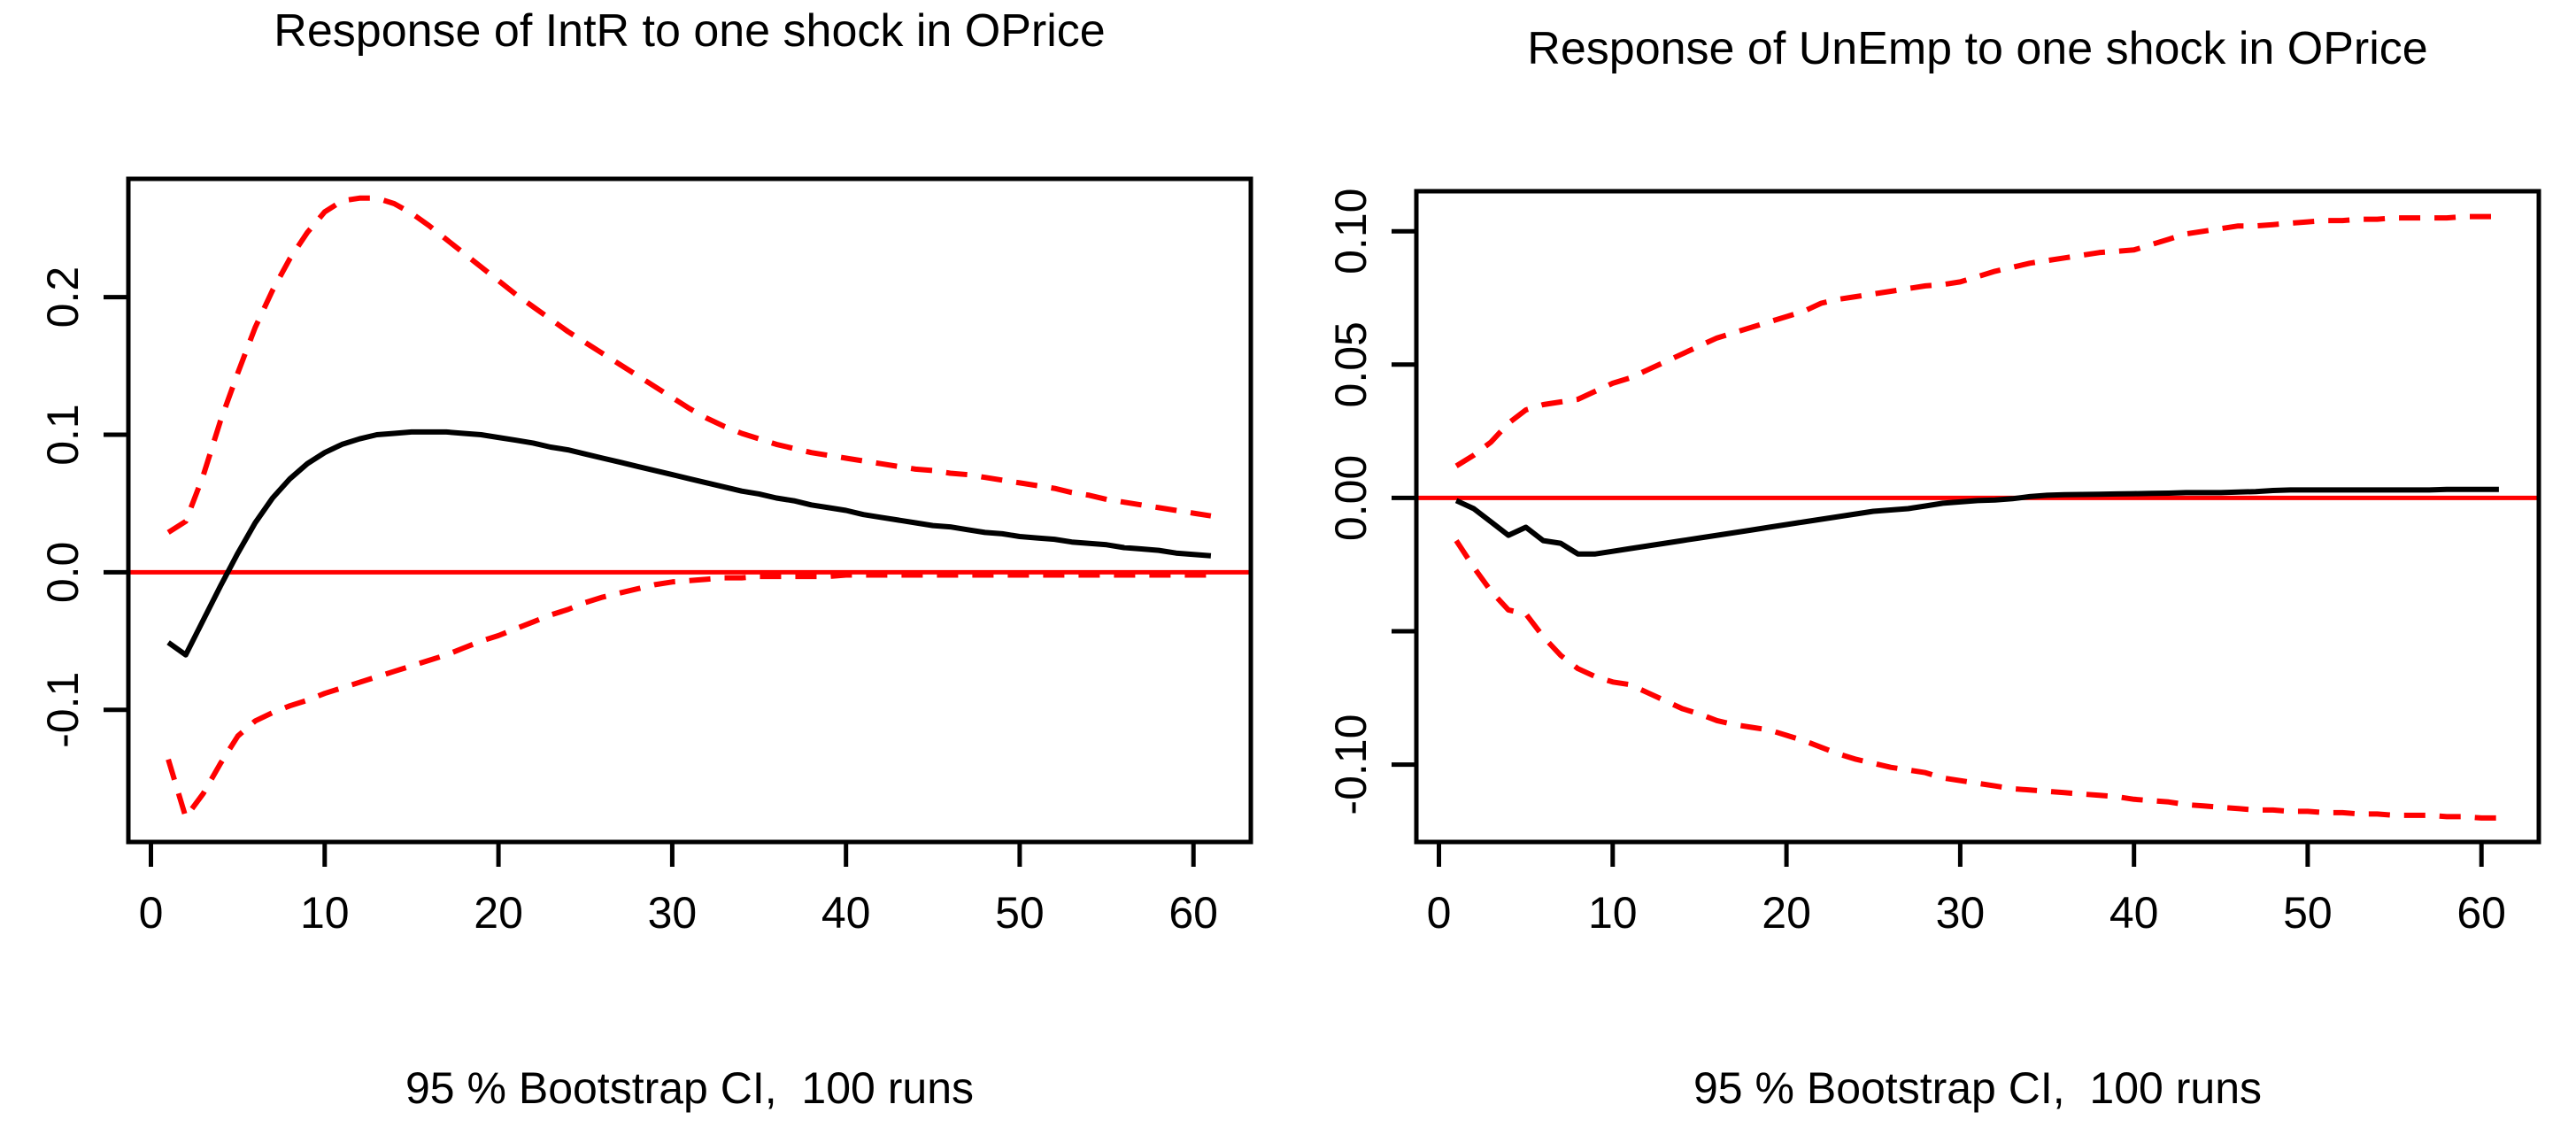 The image size is (2576, 1143). What do you see at coordinates (63, 435) in the screenshot?
I see `y-tick-label: 0.1` at bounding box center [63, 435].